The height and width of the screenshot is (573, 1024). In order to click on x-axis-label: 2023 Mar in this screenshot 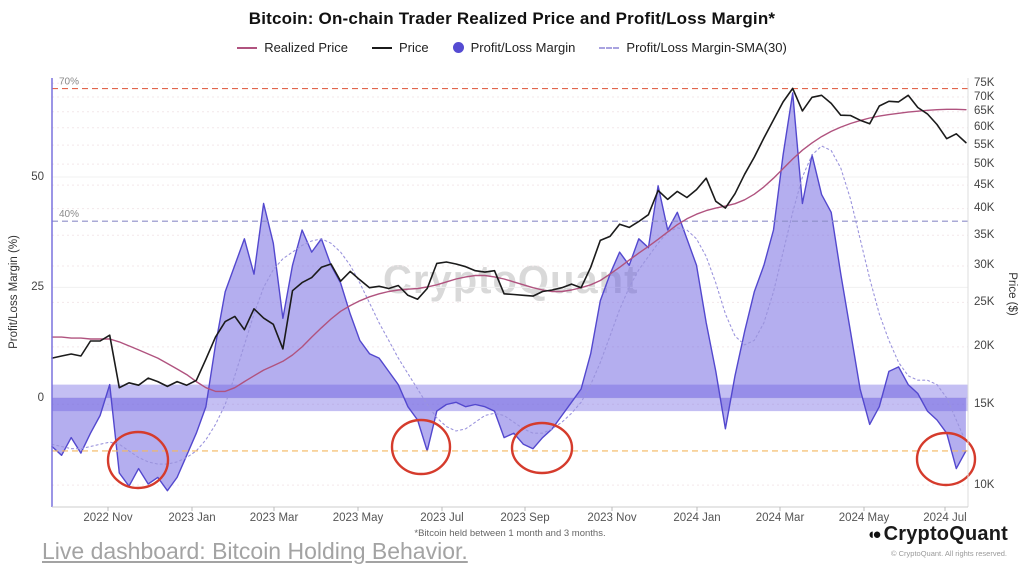, I will do `click(274, 518)`.